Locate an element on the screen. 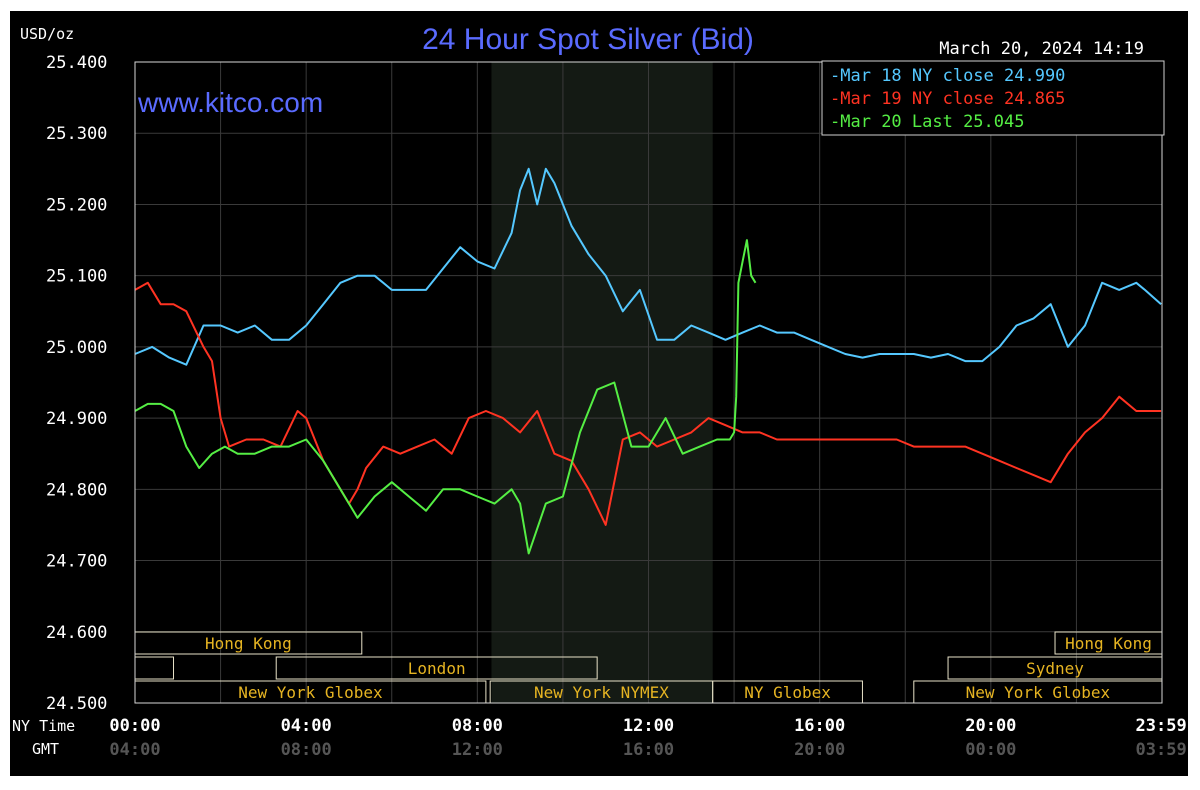  x-tick-label-gmt: 04:00 is located at coordinates (134, 750).